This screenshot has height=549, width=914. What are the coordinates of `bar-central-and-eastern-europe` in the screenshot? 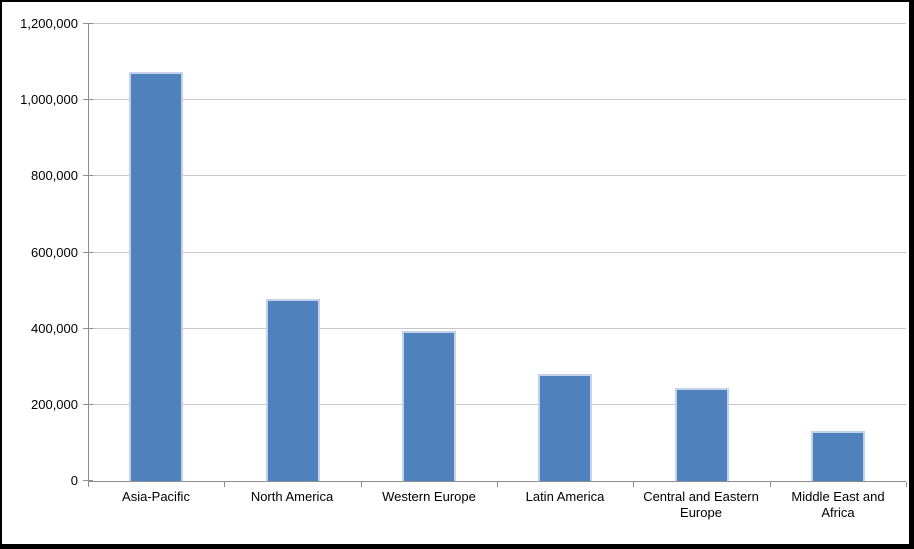 It's located at (702, 434).